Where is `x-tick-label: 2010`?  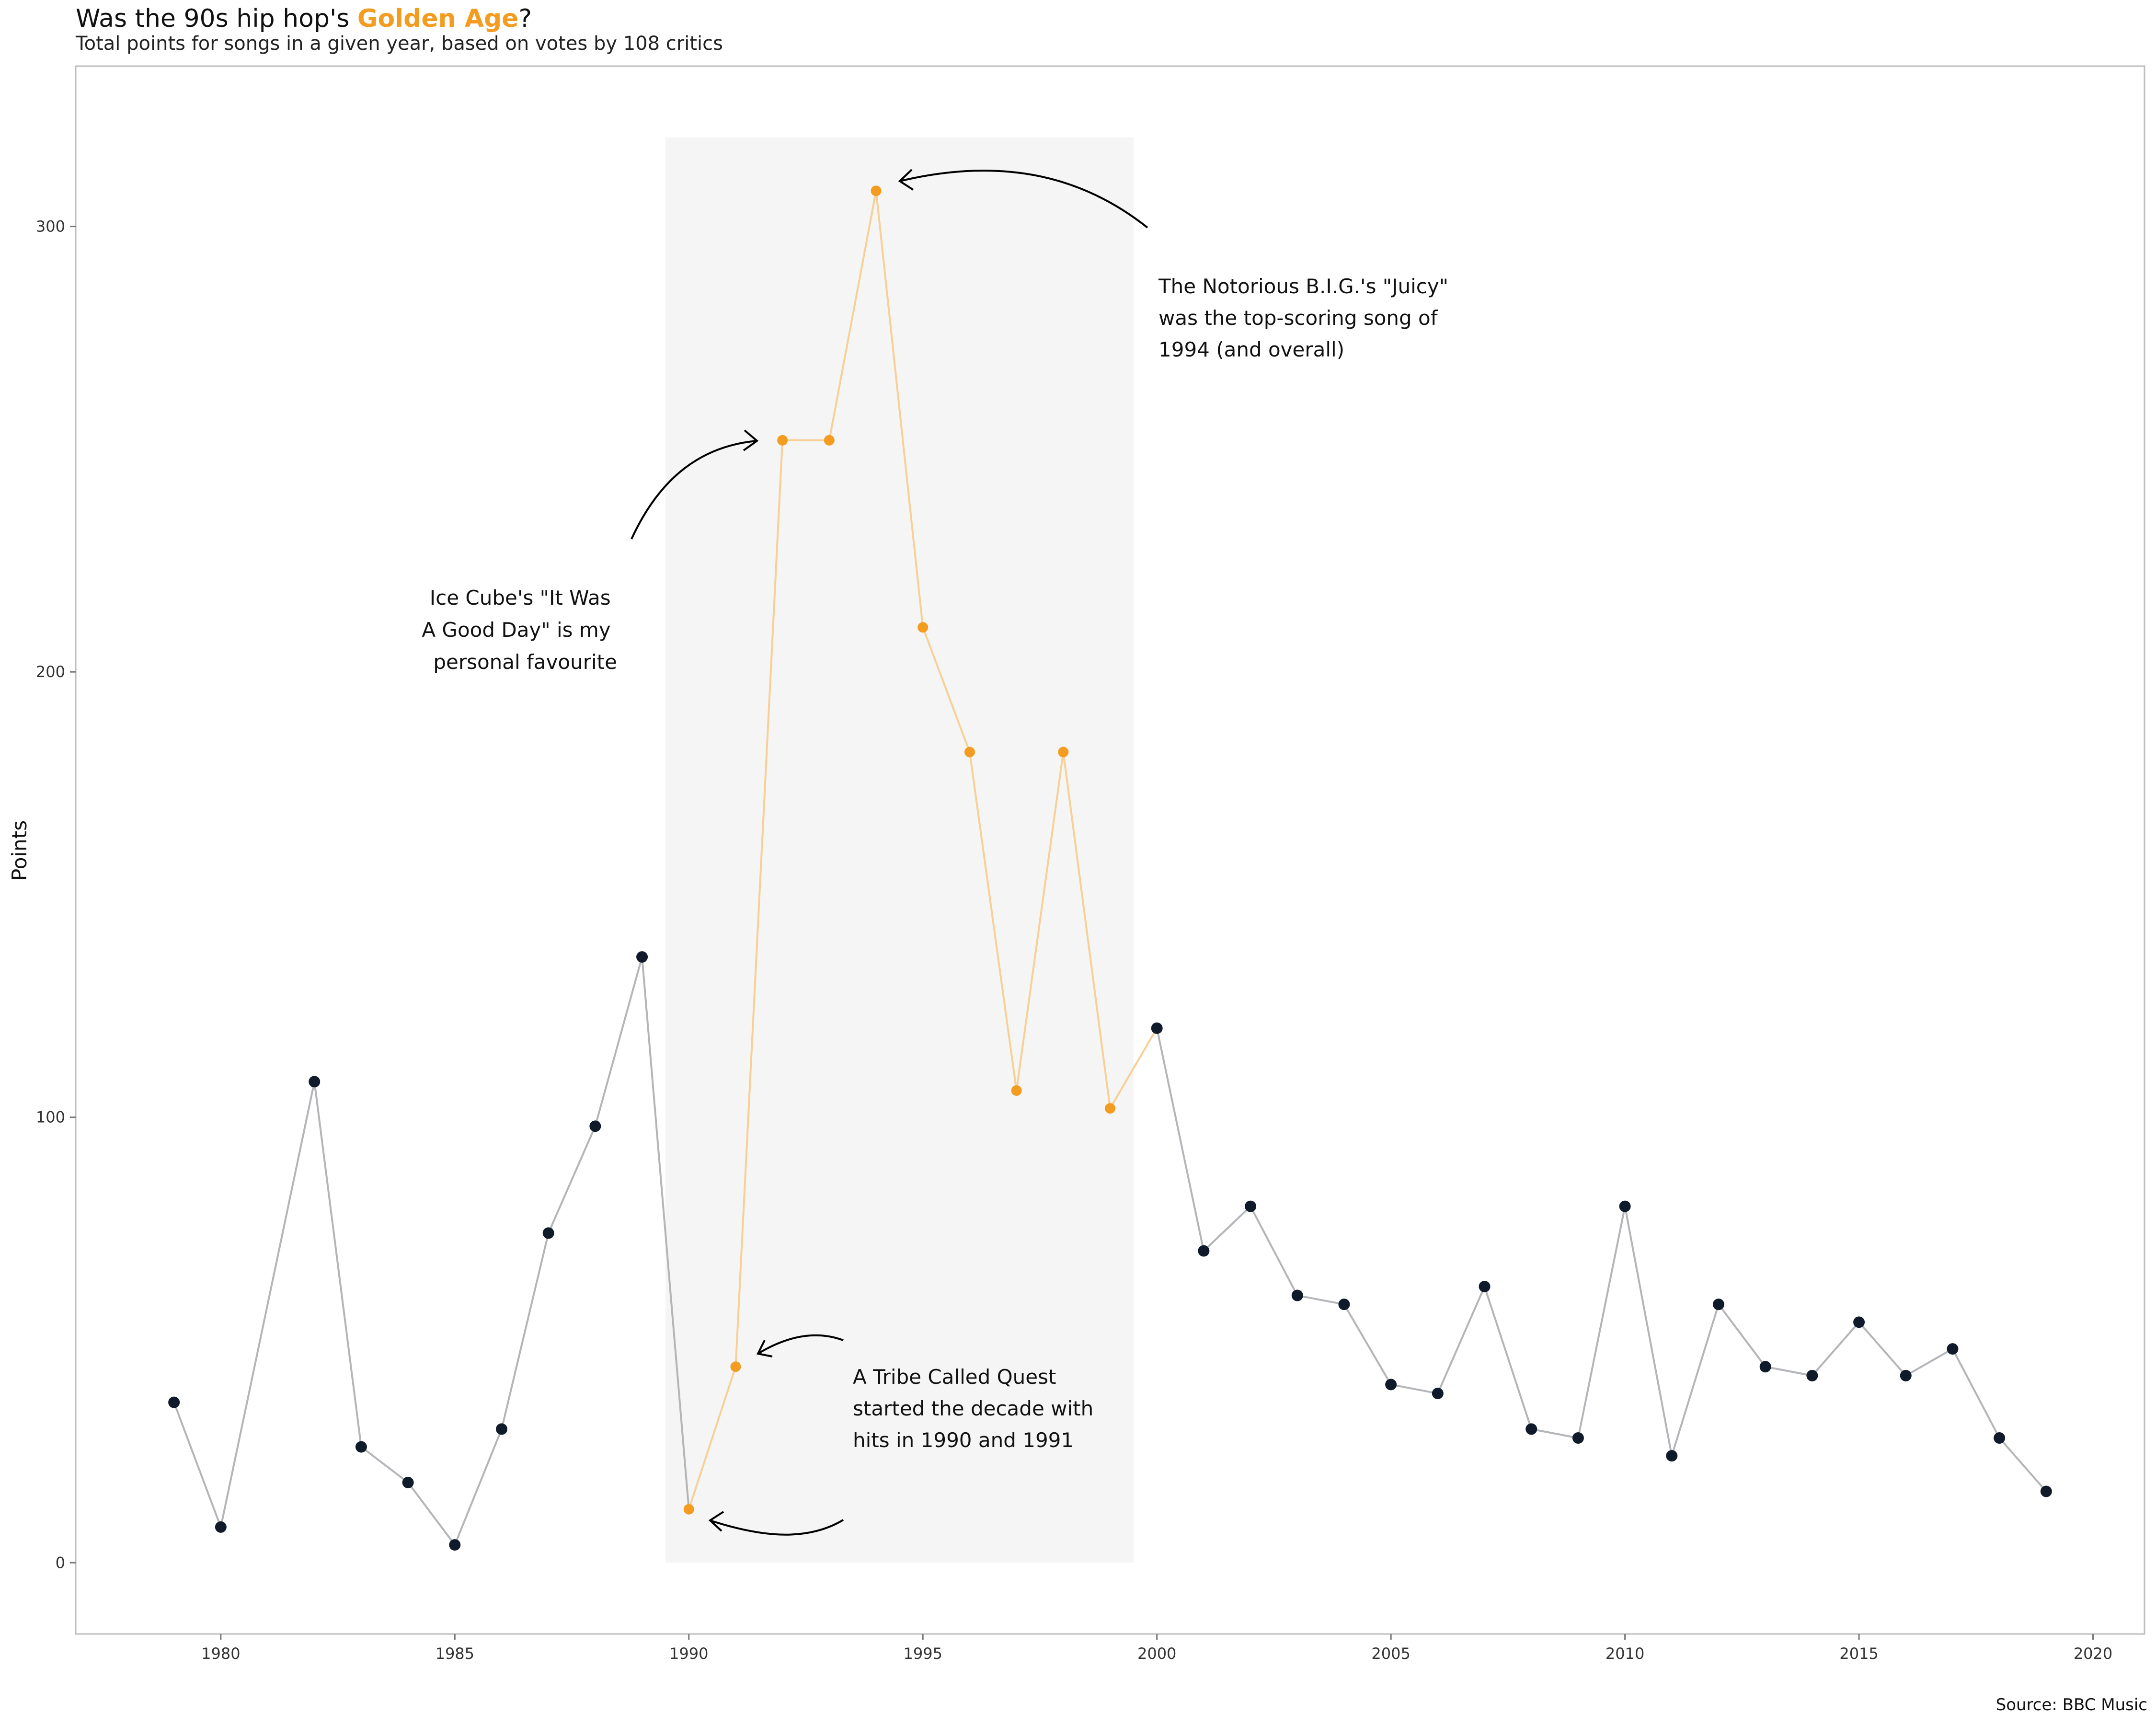 x-tick-label: 2010 is located at coordinates (1625, 1653).